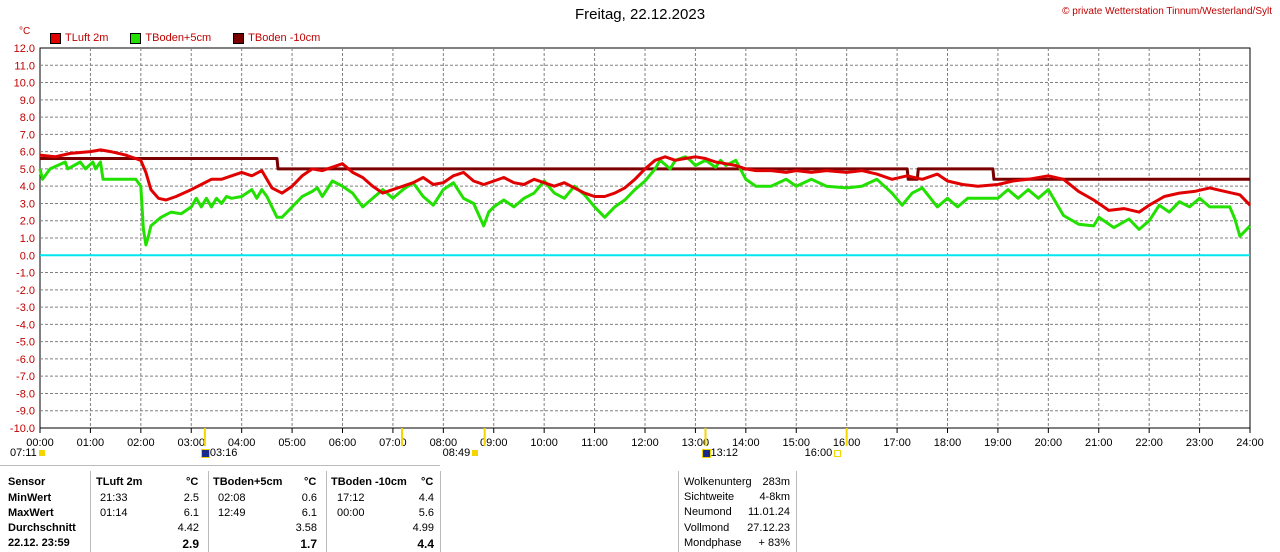  Describe the element at coordinates (310, 482) in the screenshot. I see `stats-header-unit-tboden5: °C` at that location.